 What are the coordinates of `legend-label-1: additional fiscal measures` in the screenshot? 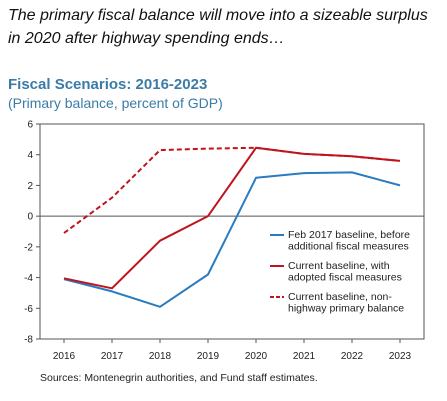 It's located at (348, 247).